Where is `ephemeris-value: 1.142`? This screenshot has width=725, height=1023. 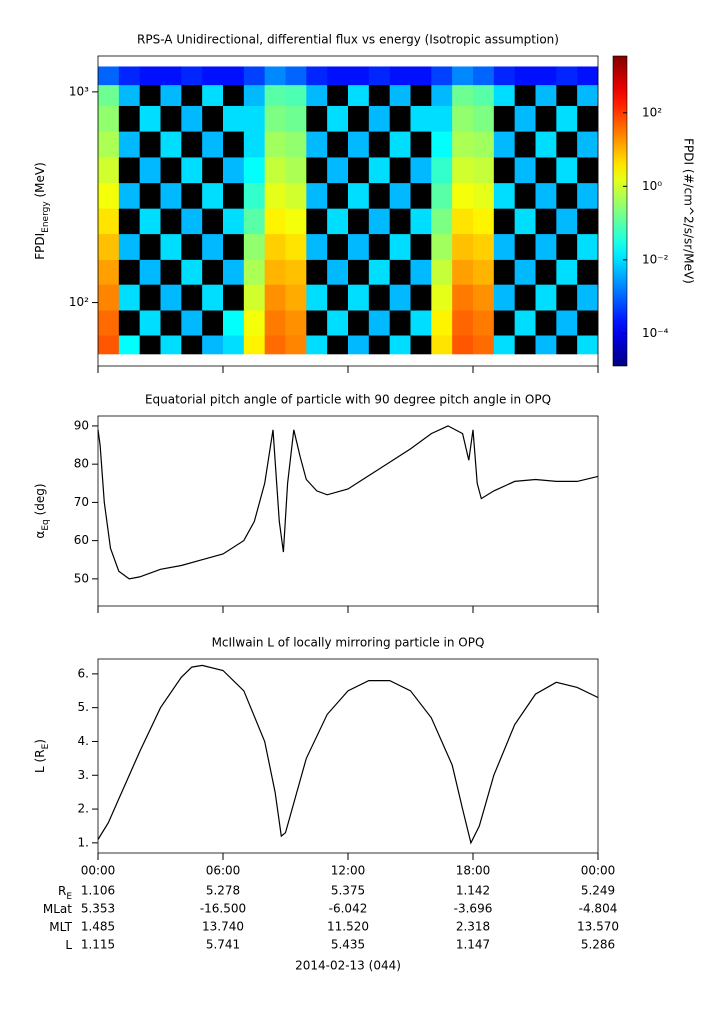 ephemeris-value: 1.142 is located at coordinates (473, 891).